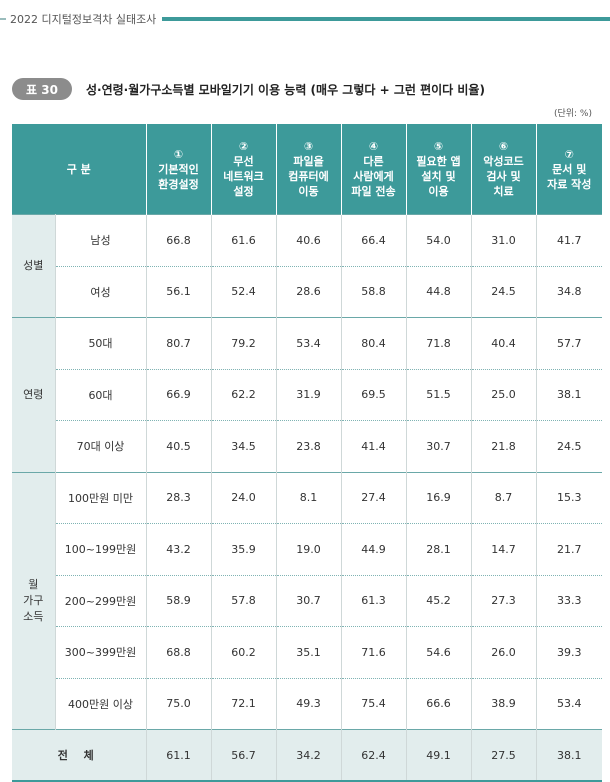 This screenshot has width=610, height=782. What do you see at coordinates (374, 394) in the screenshot?
I see `value-cell: 69.5` at bounding box center [374, 394].